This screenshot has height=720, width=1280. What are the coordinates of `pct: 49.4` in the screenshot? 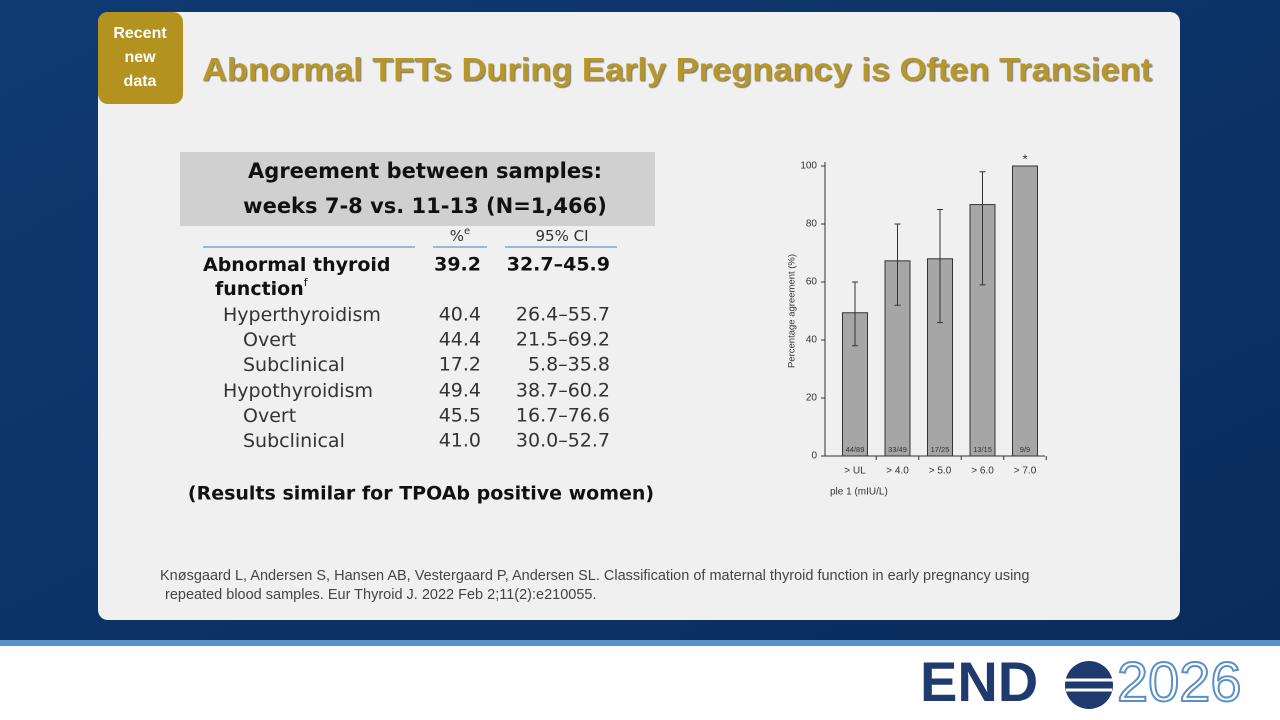 It's located at (460, 391).